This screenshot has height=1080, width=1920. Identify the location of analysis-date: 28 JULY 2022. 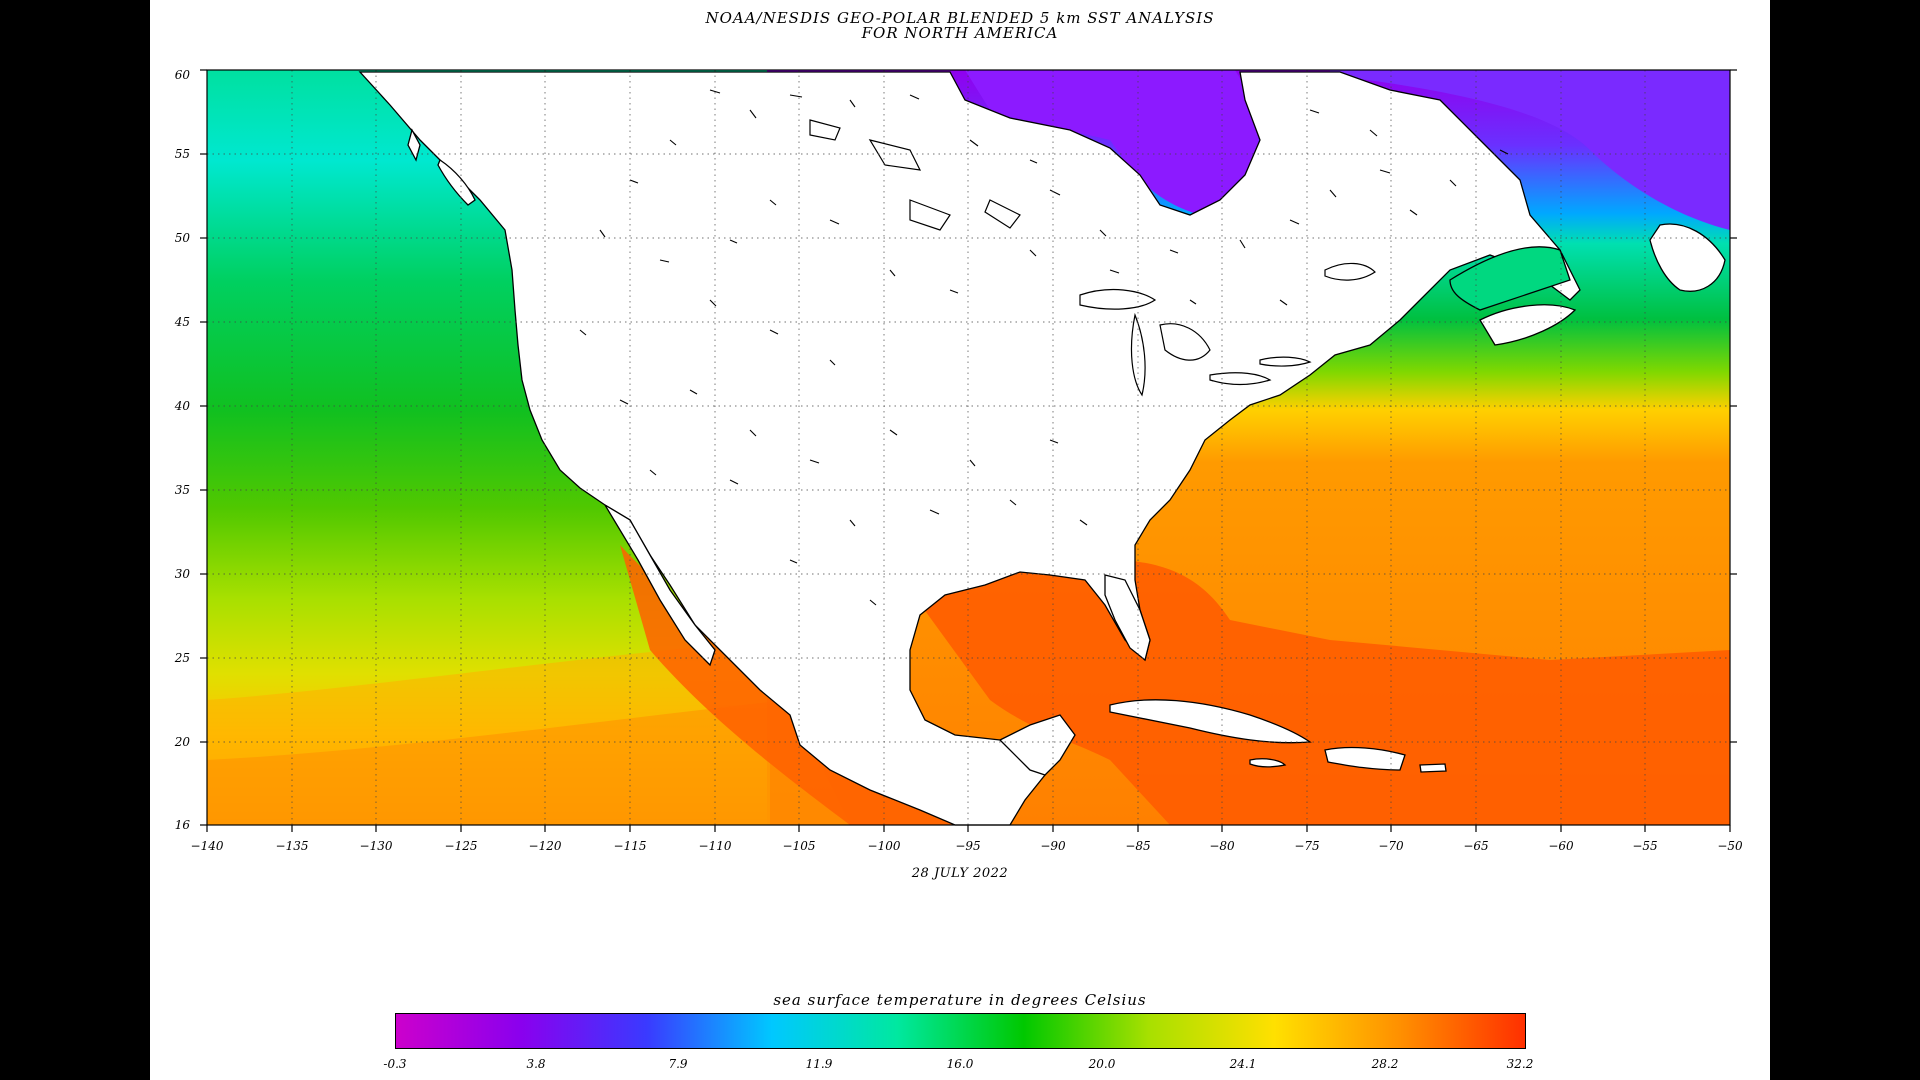
(960, 873).